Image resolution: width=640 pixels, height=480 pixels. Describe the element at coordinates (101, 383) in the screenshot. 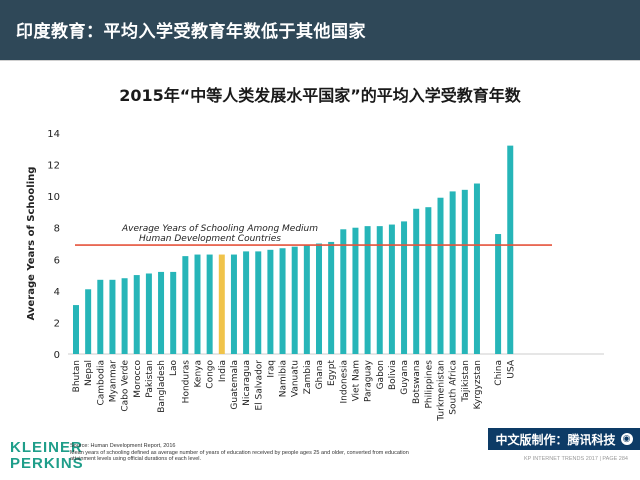

I see `x-tick-label: Cambodia` at that location.